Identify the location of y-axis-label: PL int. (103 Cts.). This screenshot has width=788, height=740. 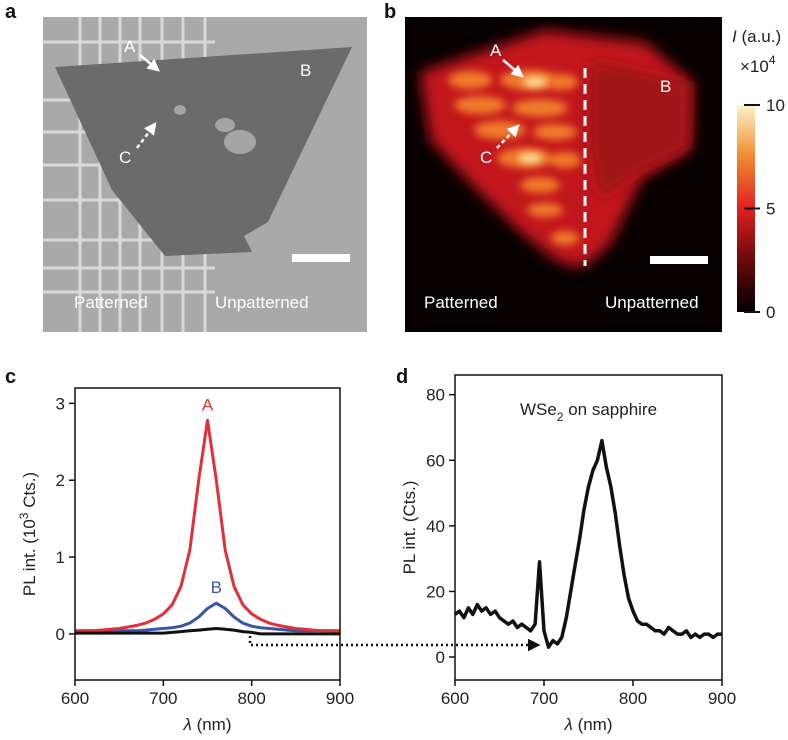
(28, 534).